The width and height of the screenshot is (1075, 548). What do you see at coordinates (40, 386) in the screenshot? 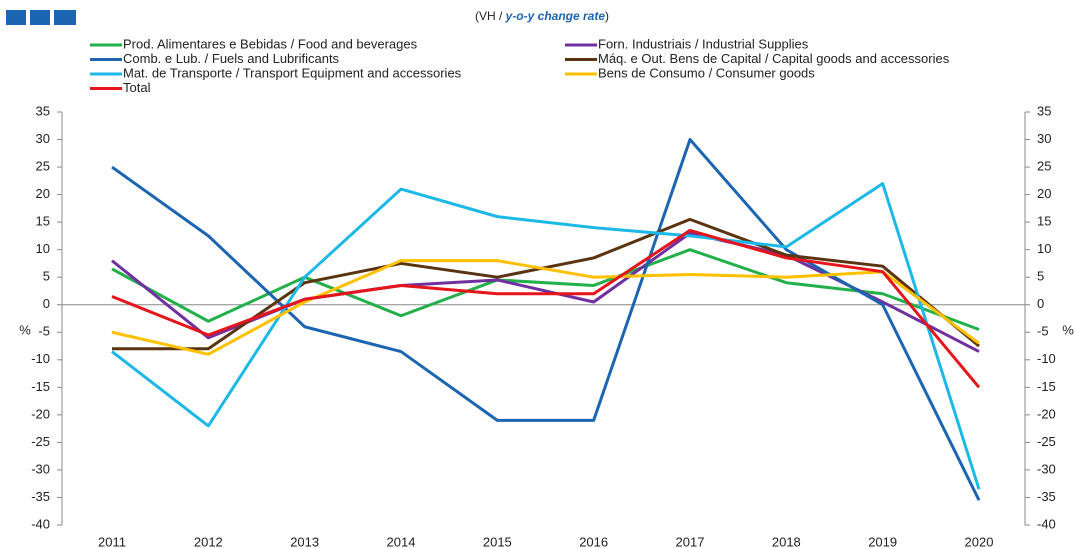
I see `y-tick-label: -15` at bounding box center [40, 386].